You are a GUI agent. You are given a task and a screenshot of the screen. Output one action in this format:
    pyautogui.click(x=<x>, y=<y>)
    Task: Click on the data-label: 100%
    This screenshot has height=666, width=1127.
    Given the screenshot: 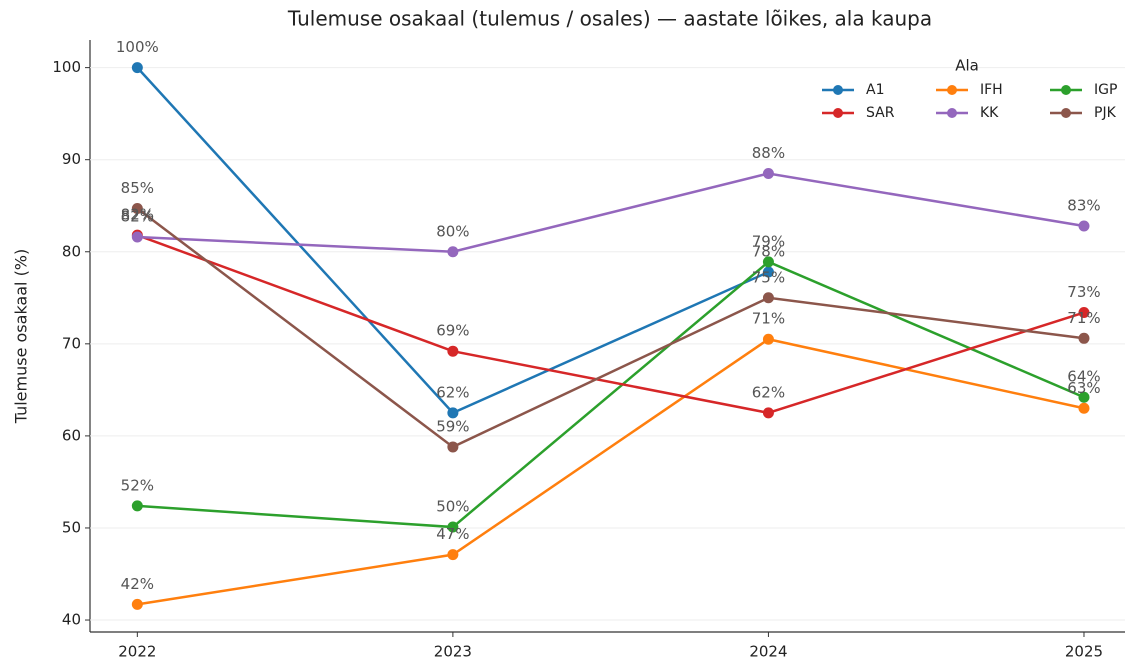 What is the action you would take?
    pyautogui.click(x=137, y=47)
    